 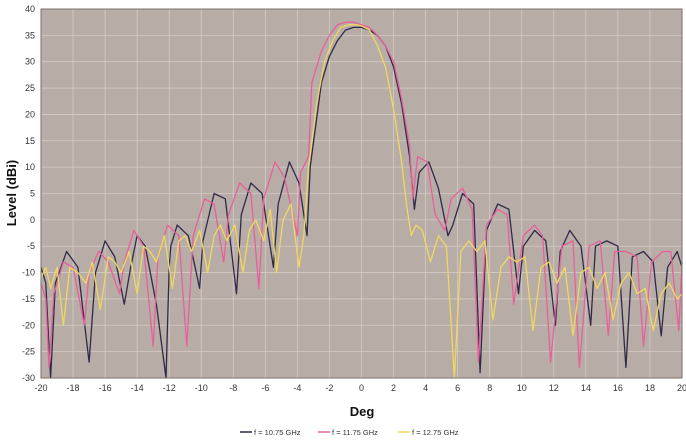 What do you see at coordinates (425, 388) in the screenshot?
I see `x-tick-label: 4` at bounding box center [425, 388].